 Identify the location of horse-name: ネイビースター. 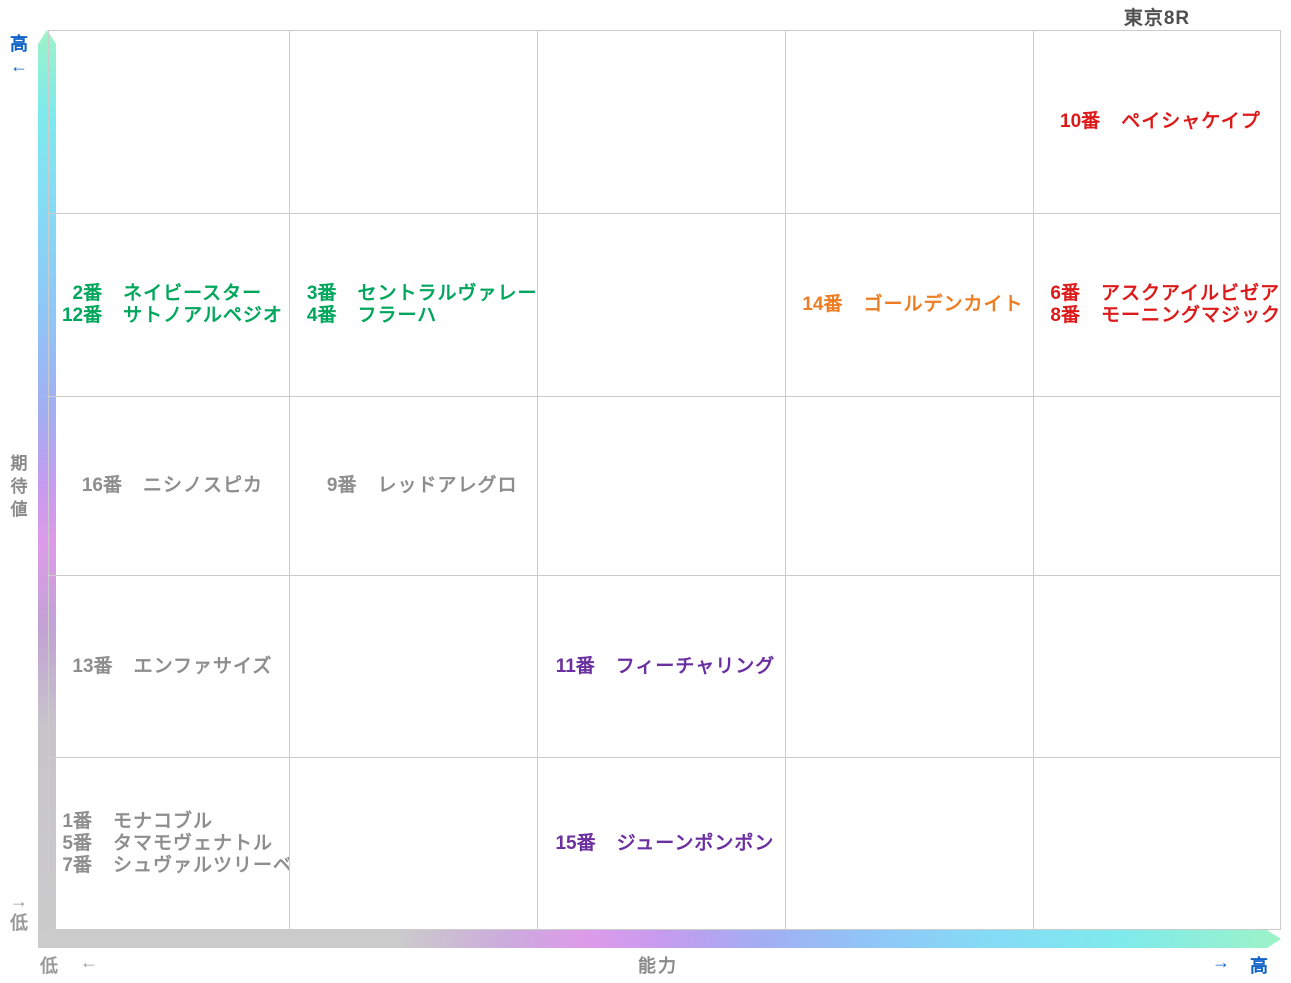
(193, 293).